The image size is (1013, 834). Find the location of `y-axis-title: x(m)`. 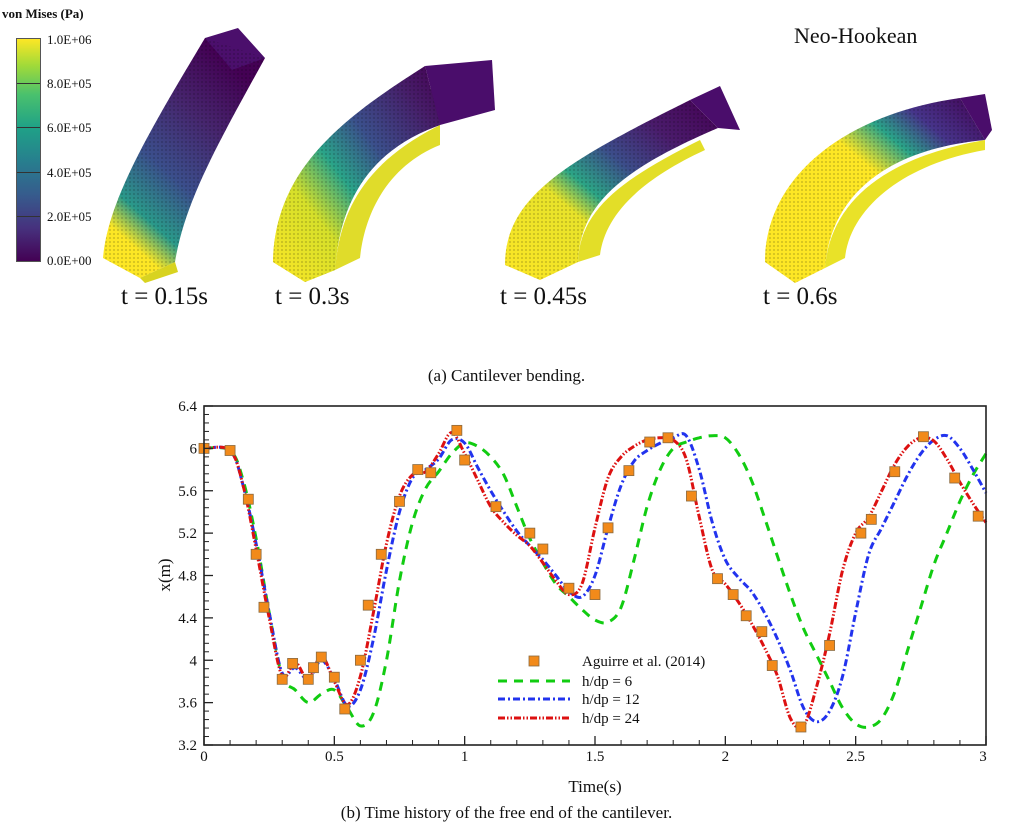

y-axis-title: x(m) is located at coordinates (164, 574).